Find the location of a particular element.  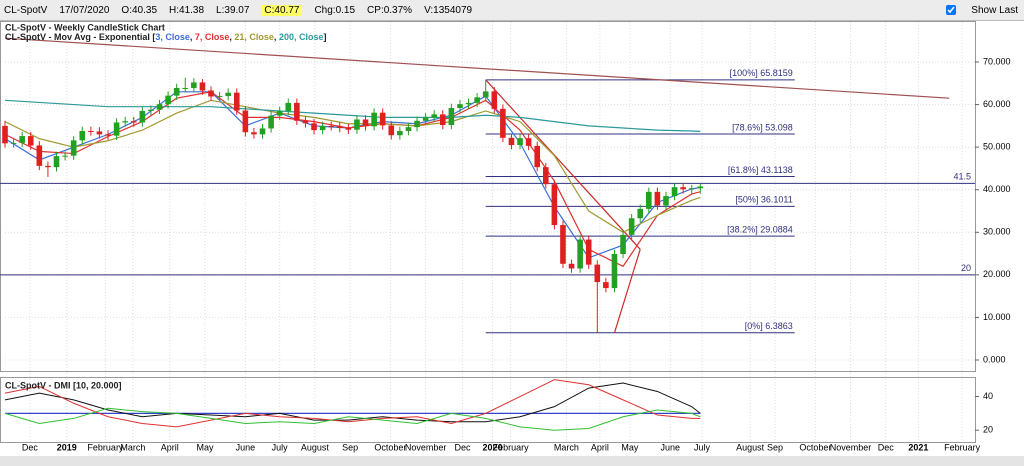

chart-title: CL-SpotV - DMI [10, 20.000] is located at coordinates (63, 385).